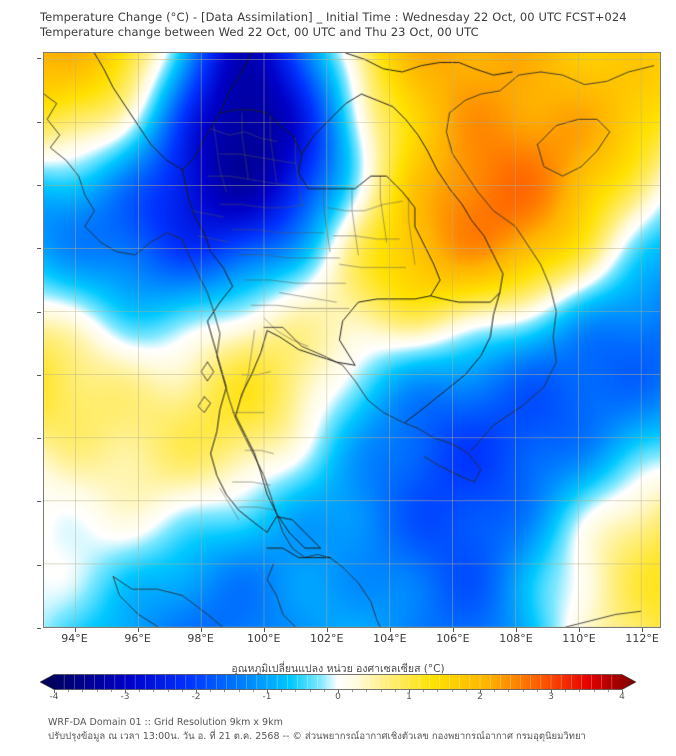  Describe the element at coordinates (642, 638) in the screenshot. I see `x-axis-tick-label: 112°E` at that location.